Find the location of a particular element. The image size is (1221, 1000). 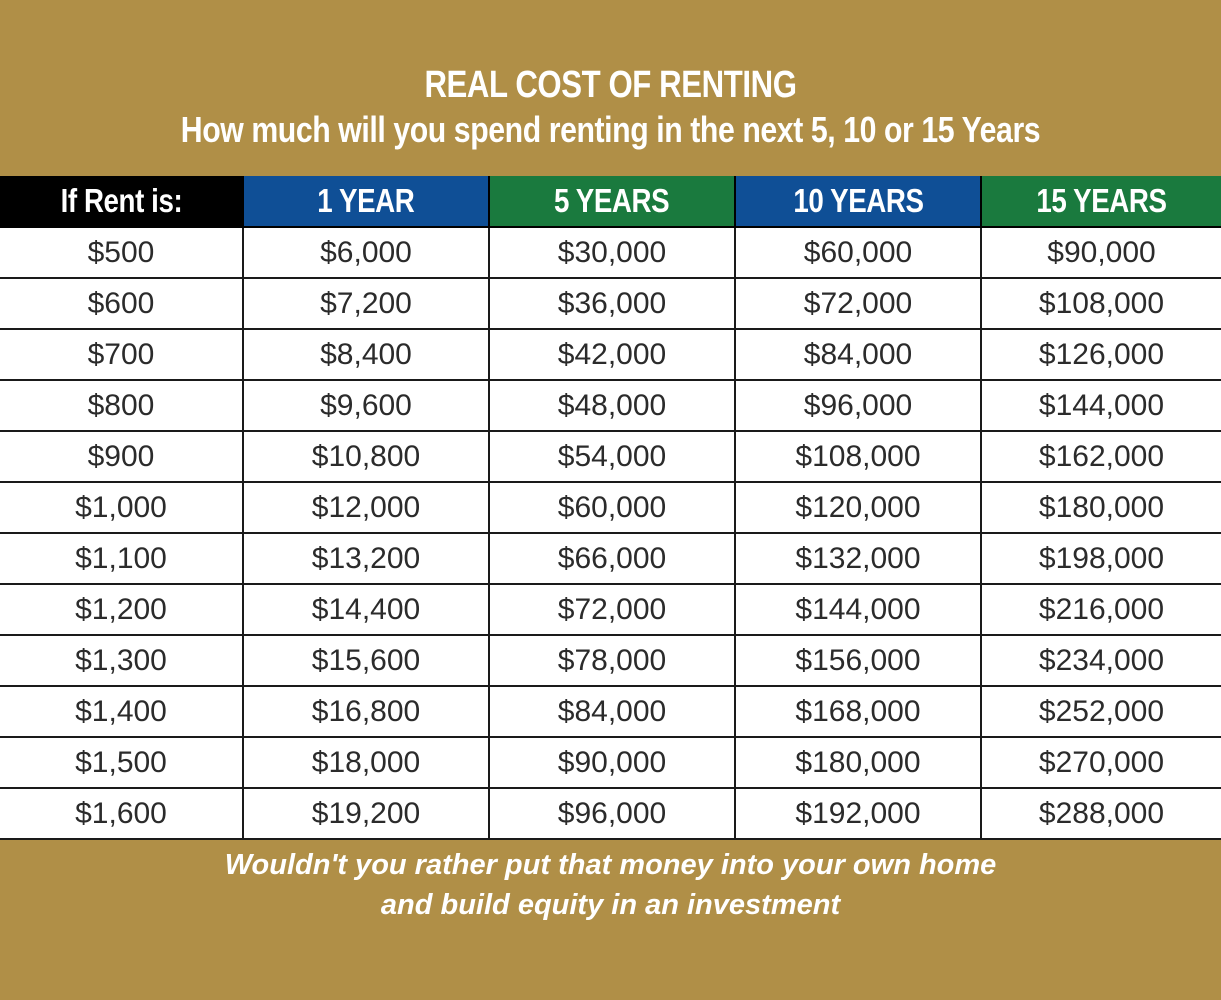

header-1-year-label: 1 YEAR is located at coordinates (366, 200).